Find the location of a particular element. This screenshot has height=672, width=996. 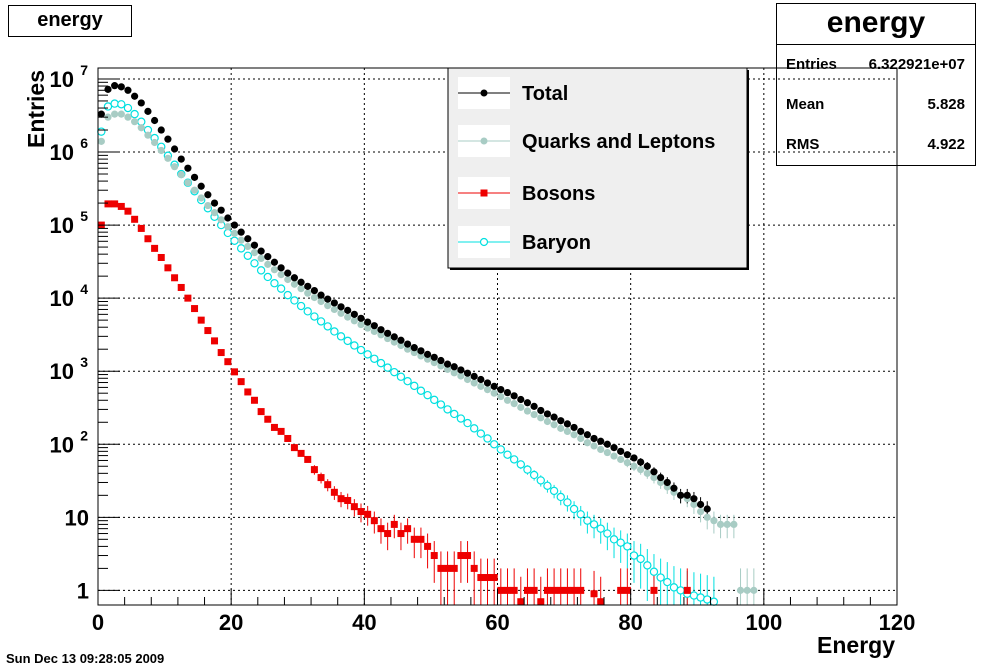

stats-title: energy is located at coordinates (876, 24).